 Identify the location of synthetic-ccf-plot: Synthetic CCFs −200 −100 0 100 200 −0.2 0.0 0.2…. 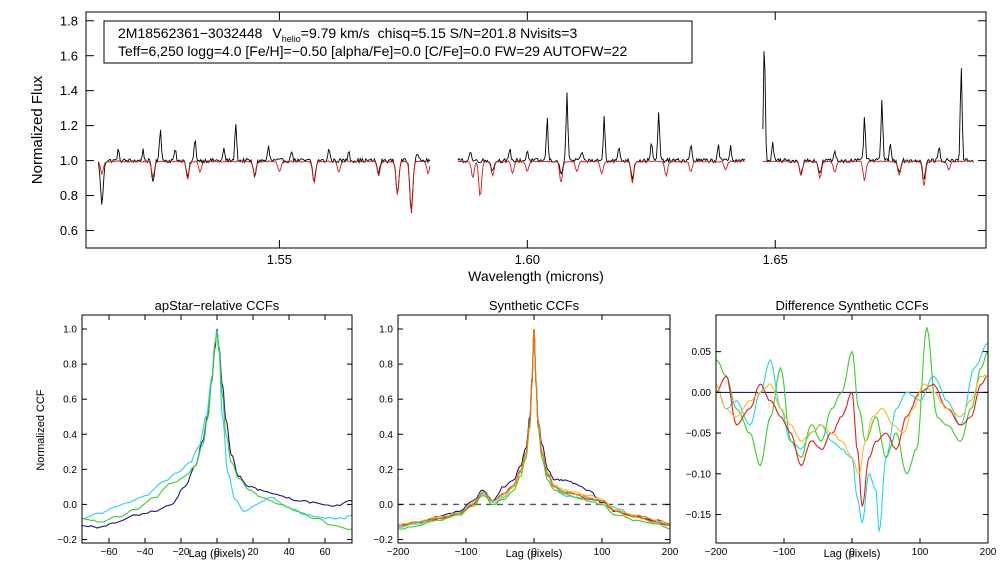
(526, 429).